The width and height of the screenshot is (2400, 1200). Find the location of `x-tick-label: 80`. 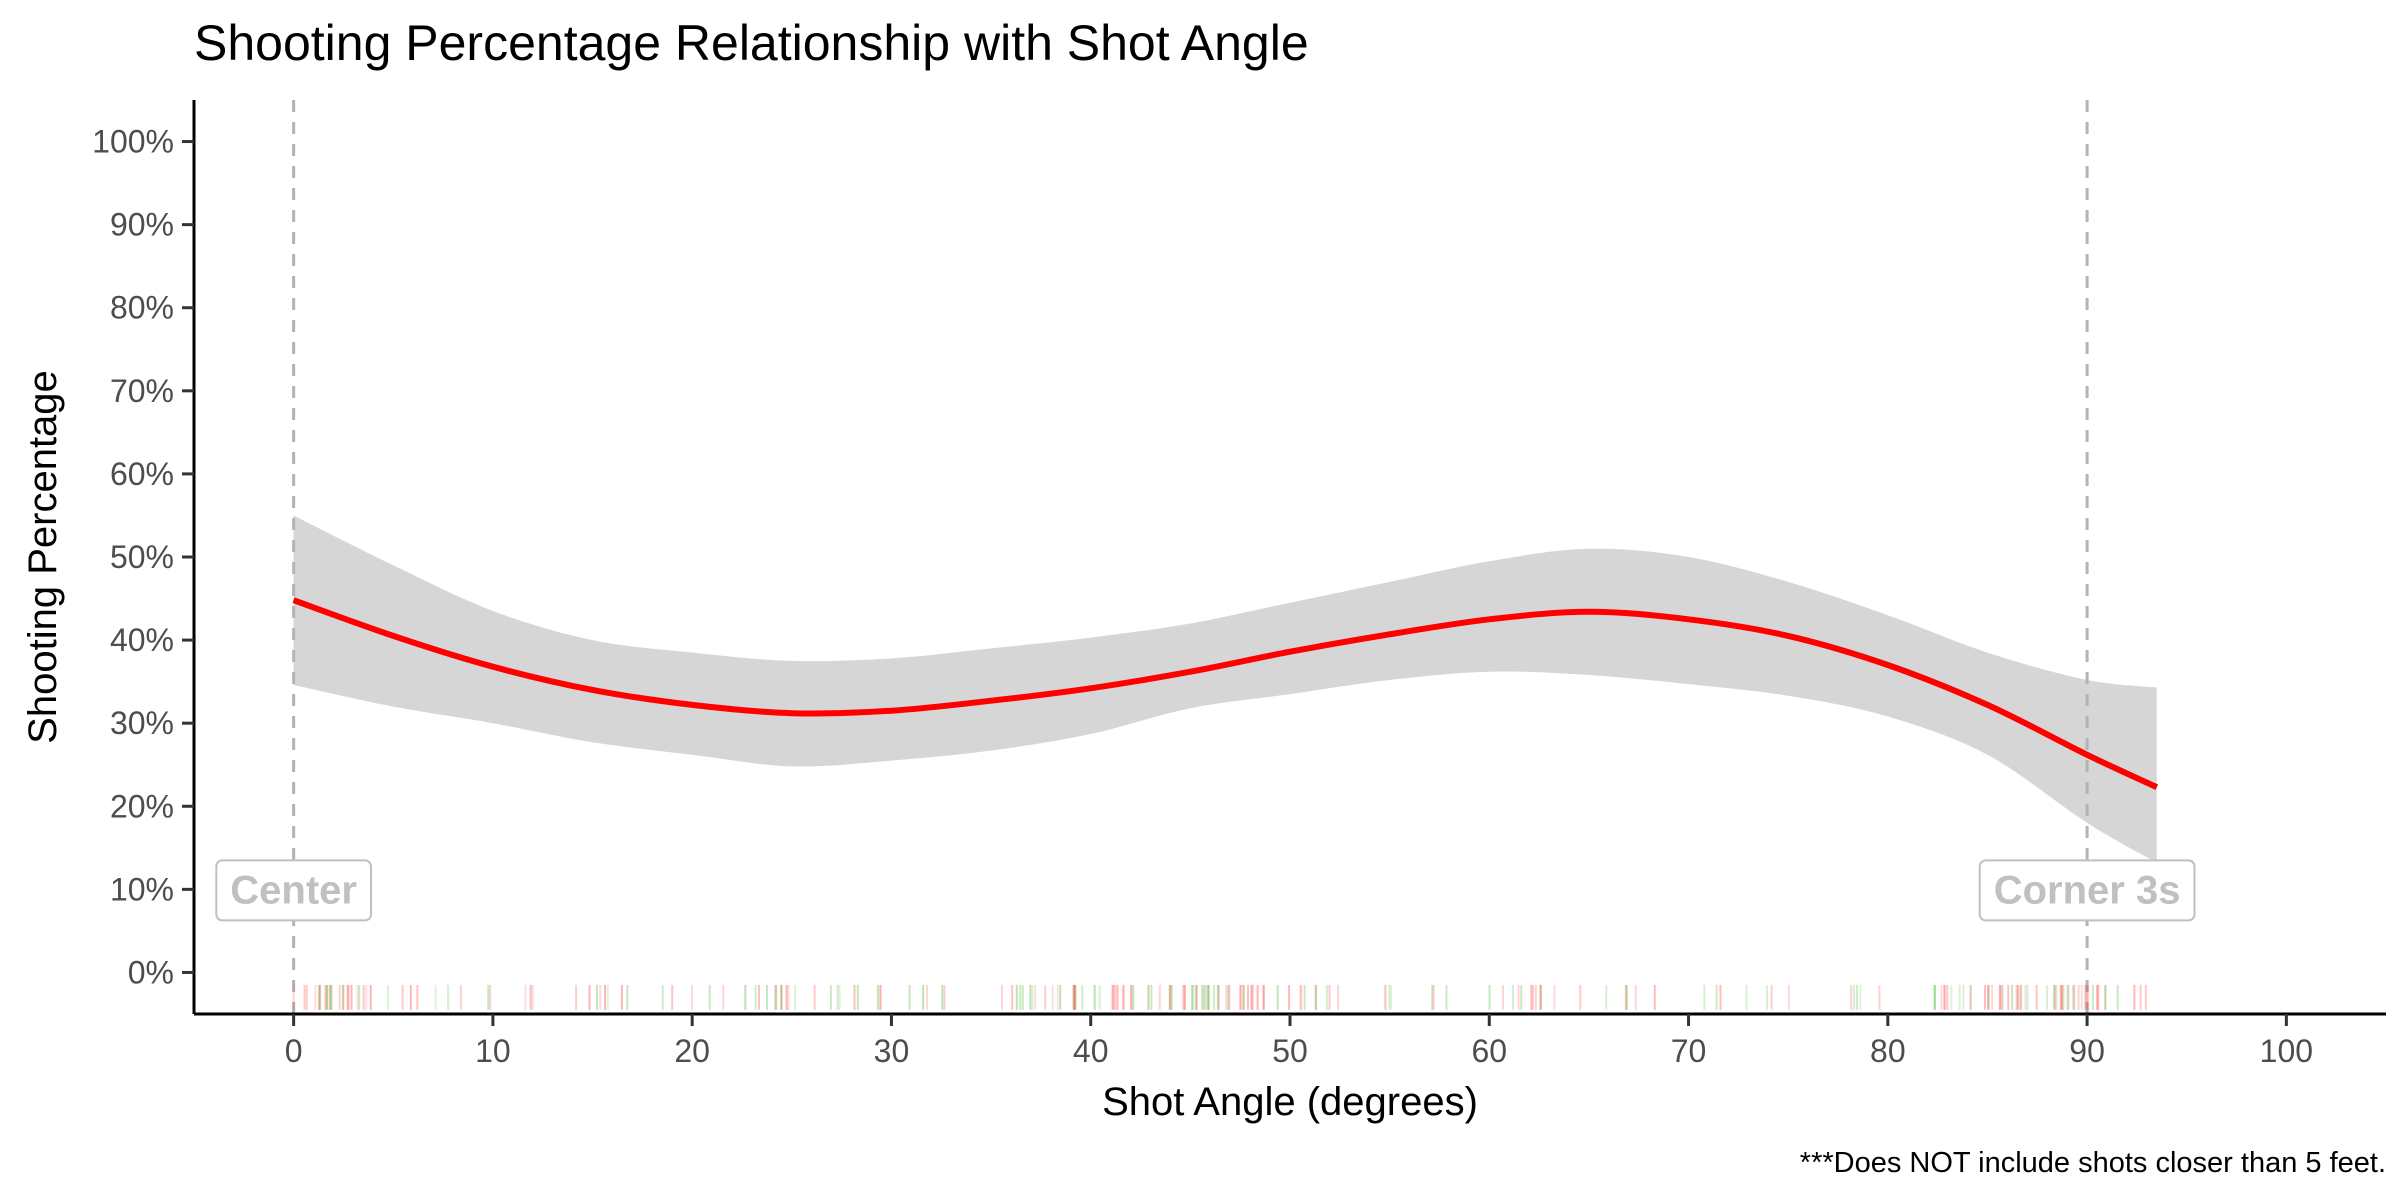

x-tick-label: 80 is located at coordinates (1888, 1051).